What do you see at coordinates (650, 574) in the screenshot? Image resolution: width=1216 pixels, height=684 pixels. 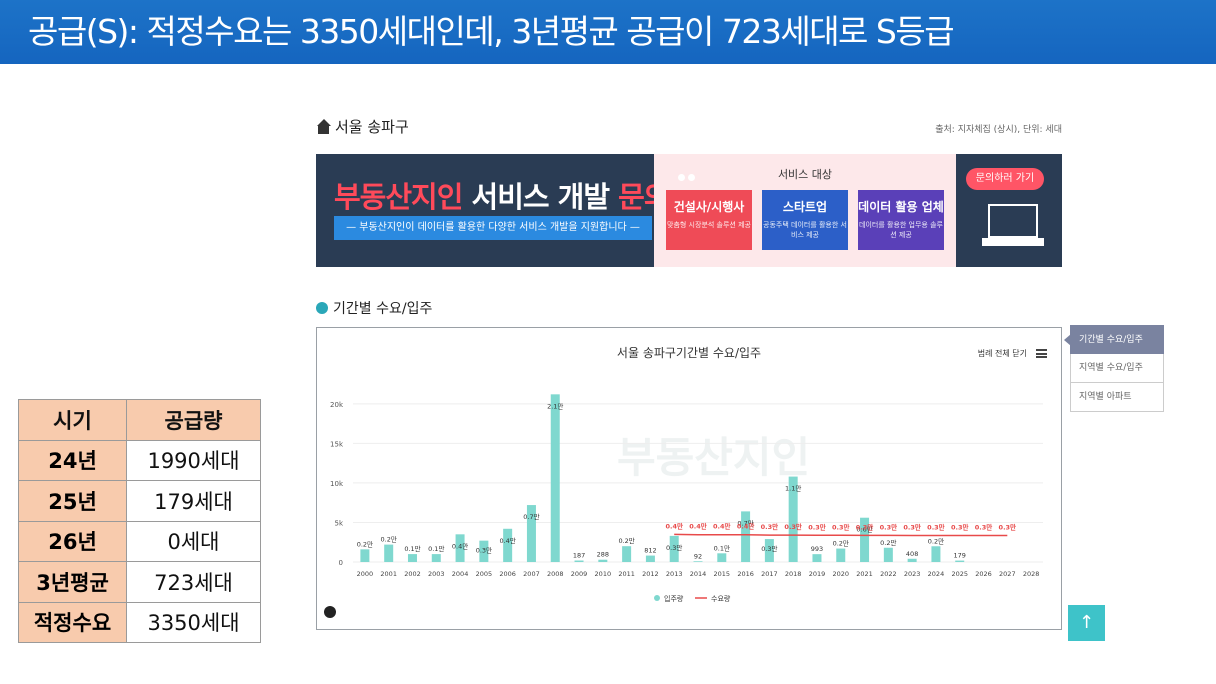 I see `x-tick-label: 2012` at bounding box center [650, 574].